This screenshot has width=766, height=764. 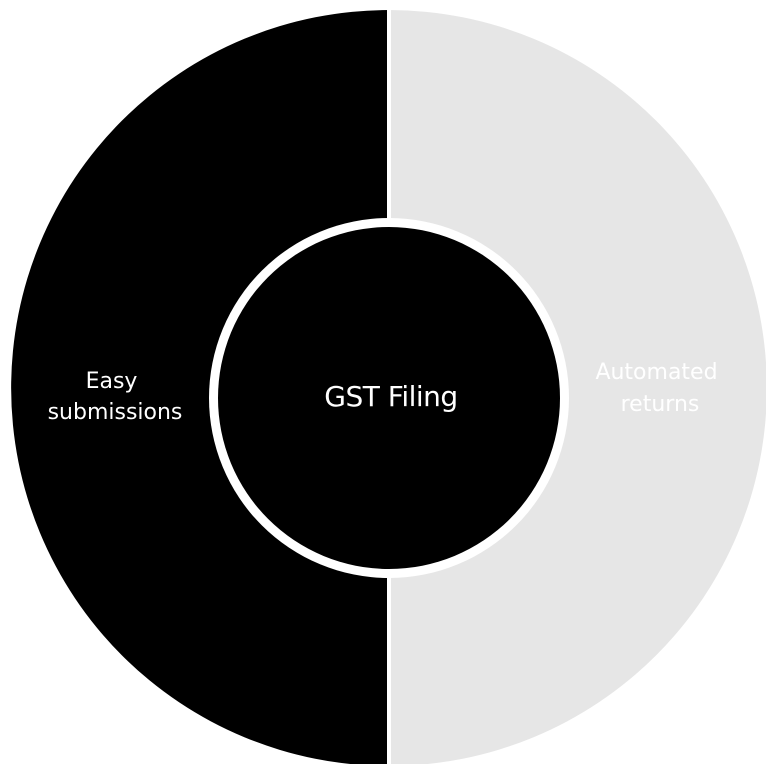 What do you see at coordinates (660, 404) in the screenshot?
I see `segment-label-line: returns` at bounding box center [660, 404].